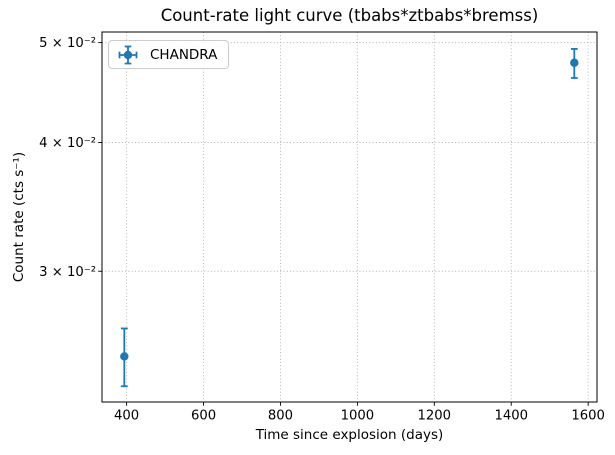  Describe the element at coordinates (67, 143) in the screenshot. I see `svg-text: 4 × 10⁻²` at that location.